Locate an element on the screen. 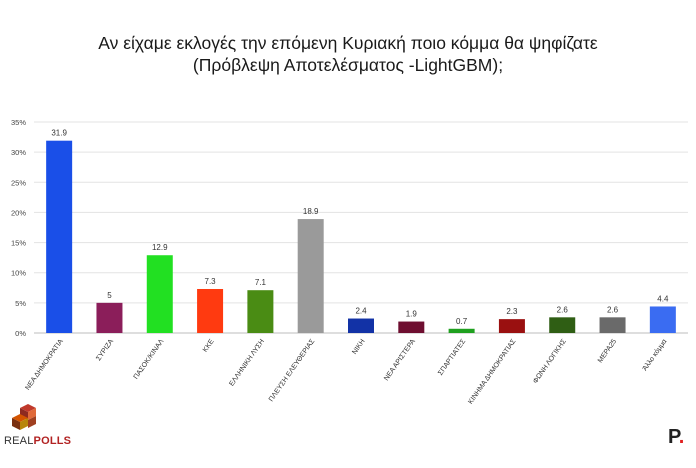 The width and height of the screenshot is (696, 468). x-tick-label: ΕΛΛΗΝΙΚΗ ΛΥΣΗ is located at coordinates (247, 363).